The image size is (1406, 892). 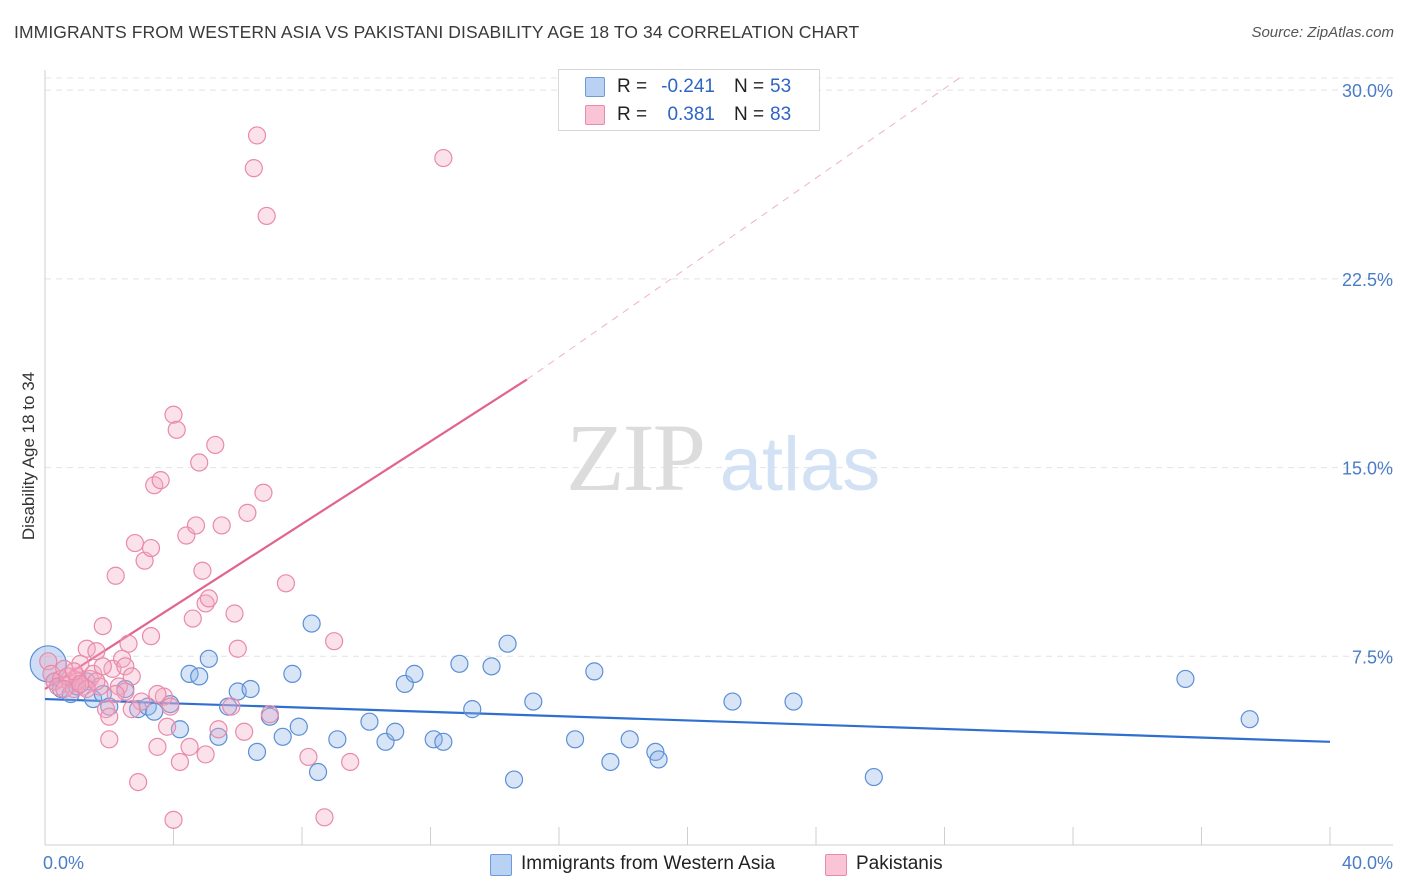 What do you see at coordinates (1367, 374) in the screenshot?
I see `y-tick-labels: 7.5% 15.0% 22.5% 30.0%` at bounding box center [1367, 374].